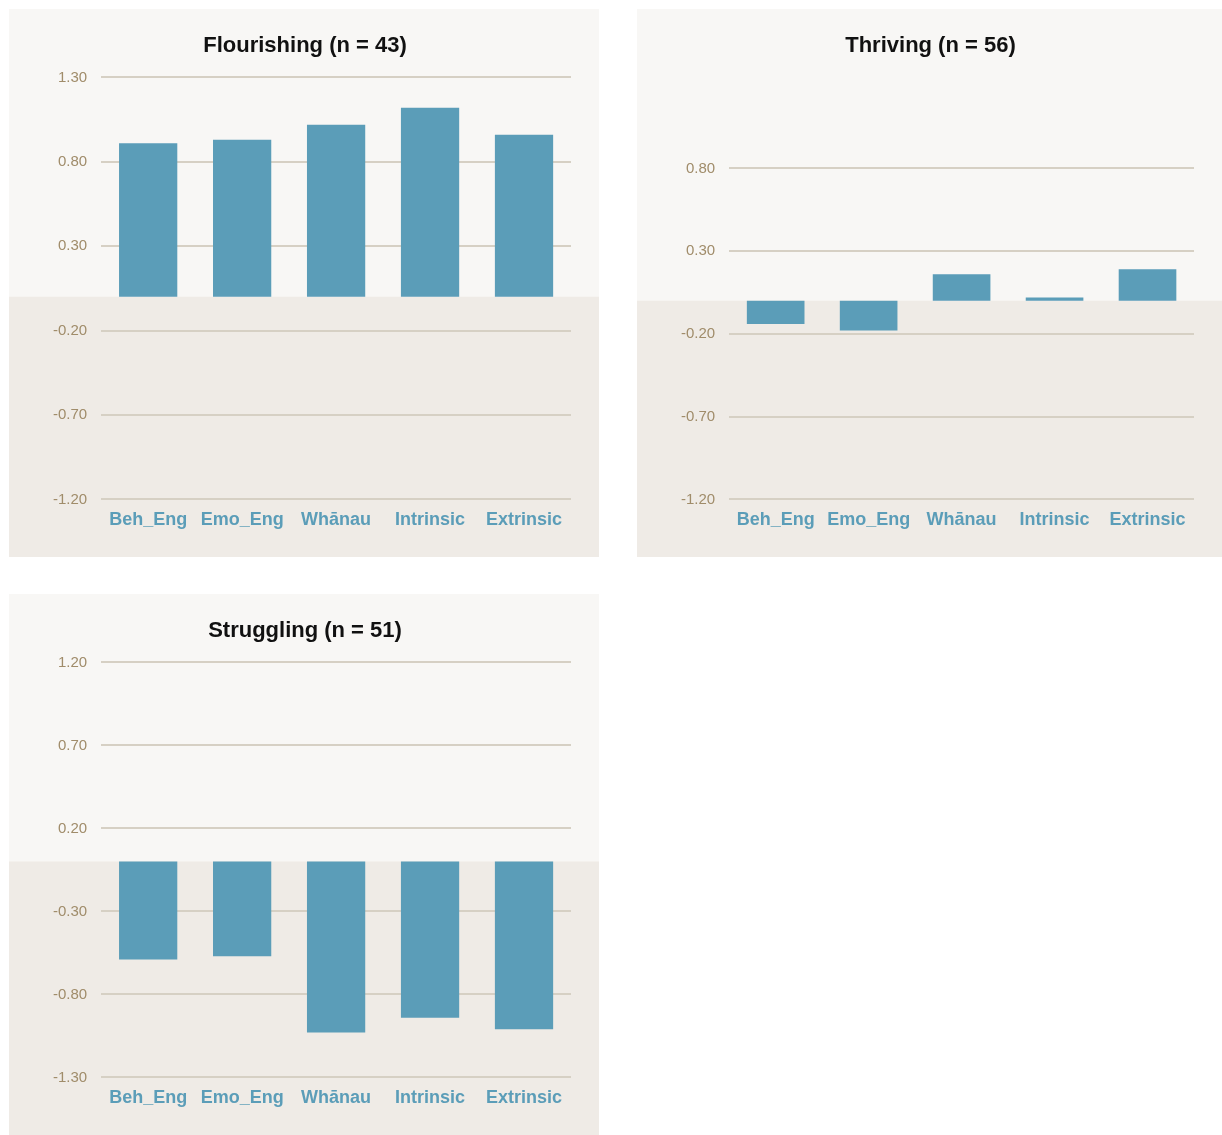  I want to click on y-tick-label: 1.20, so click(72, 661).